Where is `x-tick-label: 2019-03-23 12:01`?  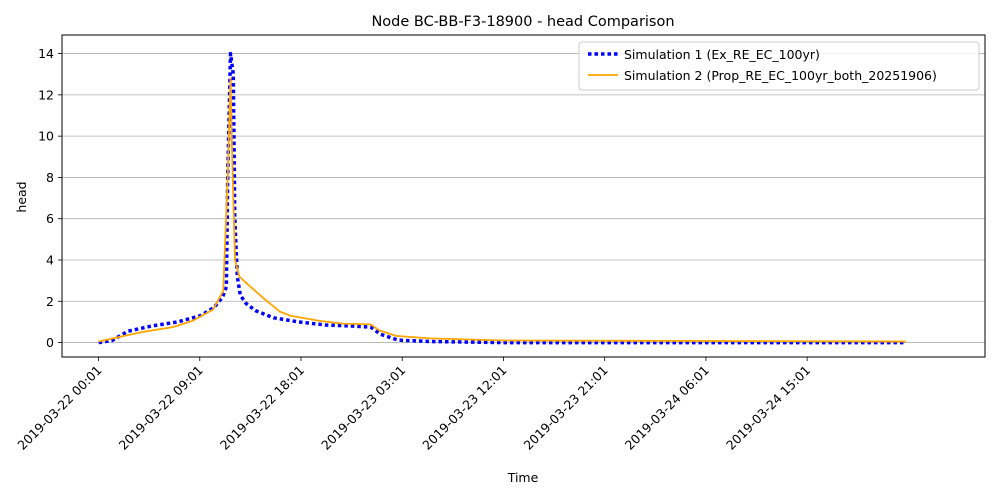
x-tick-label: 2019-03-23 12:01 is located at coordinates (464, 408).